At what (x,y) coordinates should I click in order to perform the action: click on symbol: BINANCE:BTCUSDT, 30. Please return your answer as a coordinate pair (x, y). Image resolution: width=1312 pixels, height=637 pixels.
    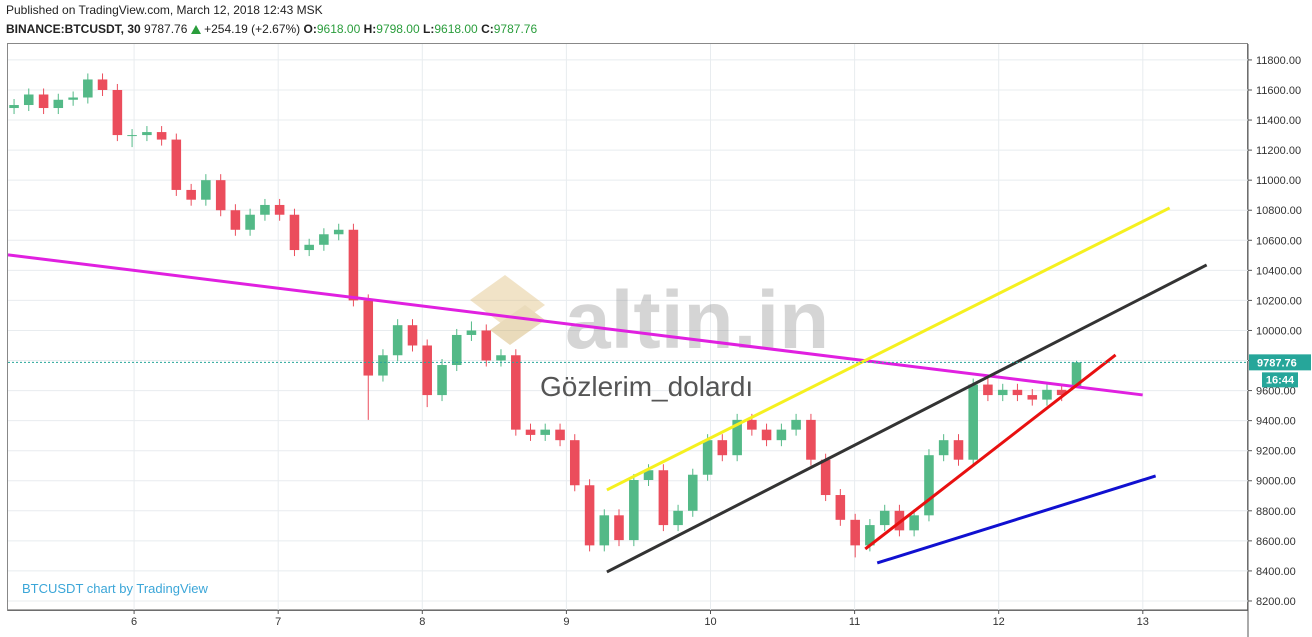
    Looking at the image, I should click on (73, 29).